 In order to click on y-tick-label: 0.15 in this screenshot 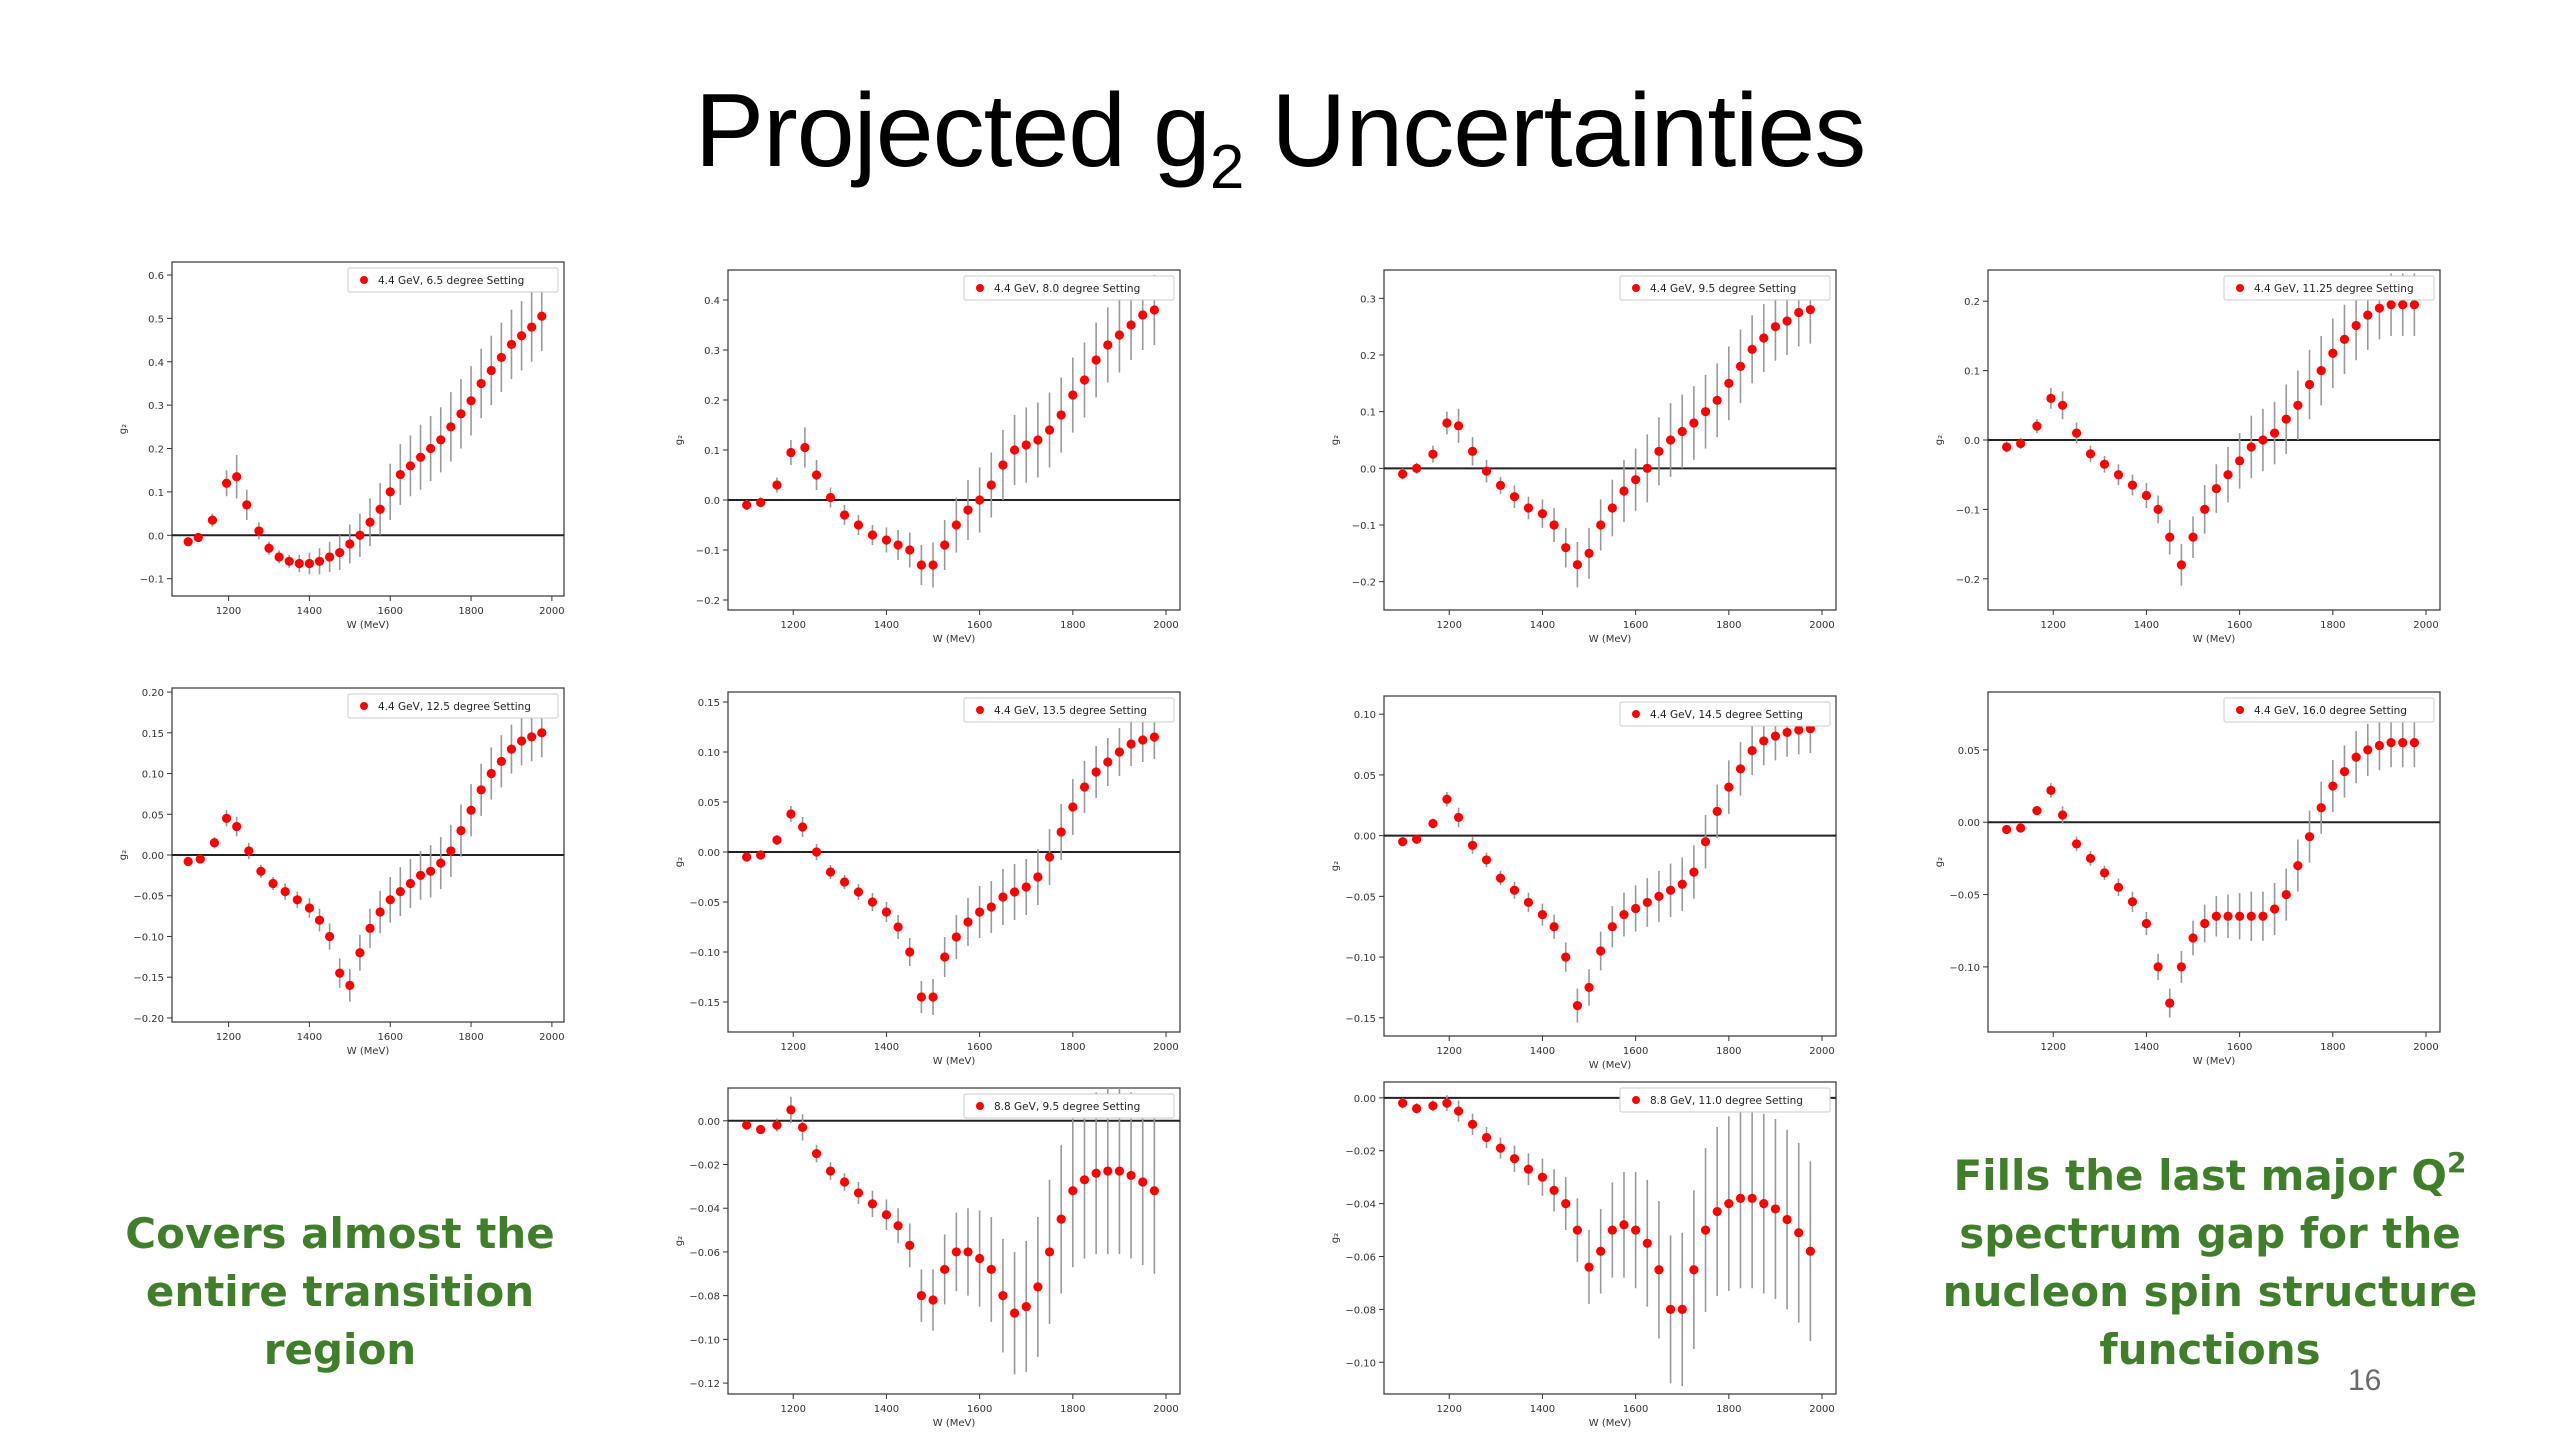, I will do `click(153, 734)`.